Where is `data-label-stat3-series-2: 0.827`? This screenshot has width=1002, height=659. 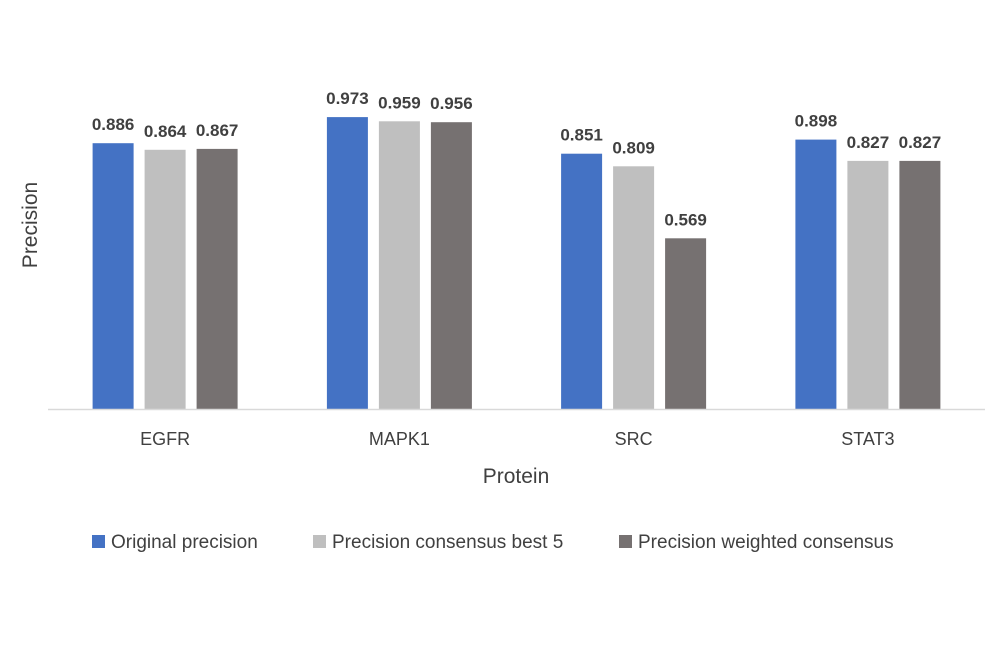 data-label-stat3-series-2: 0.827 is located at coordinates (868, 142).